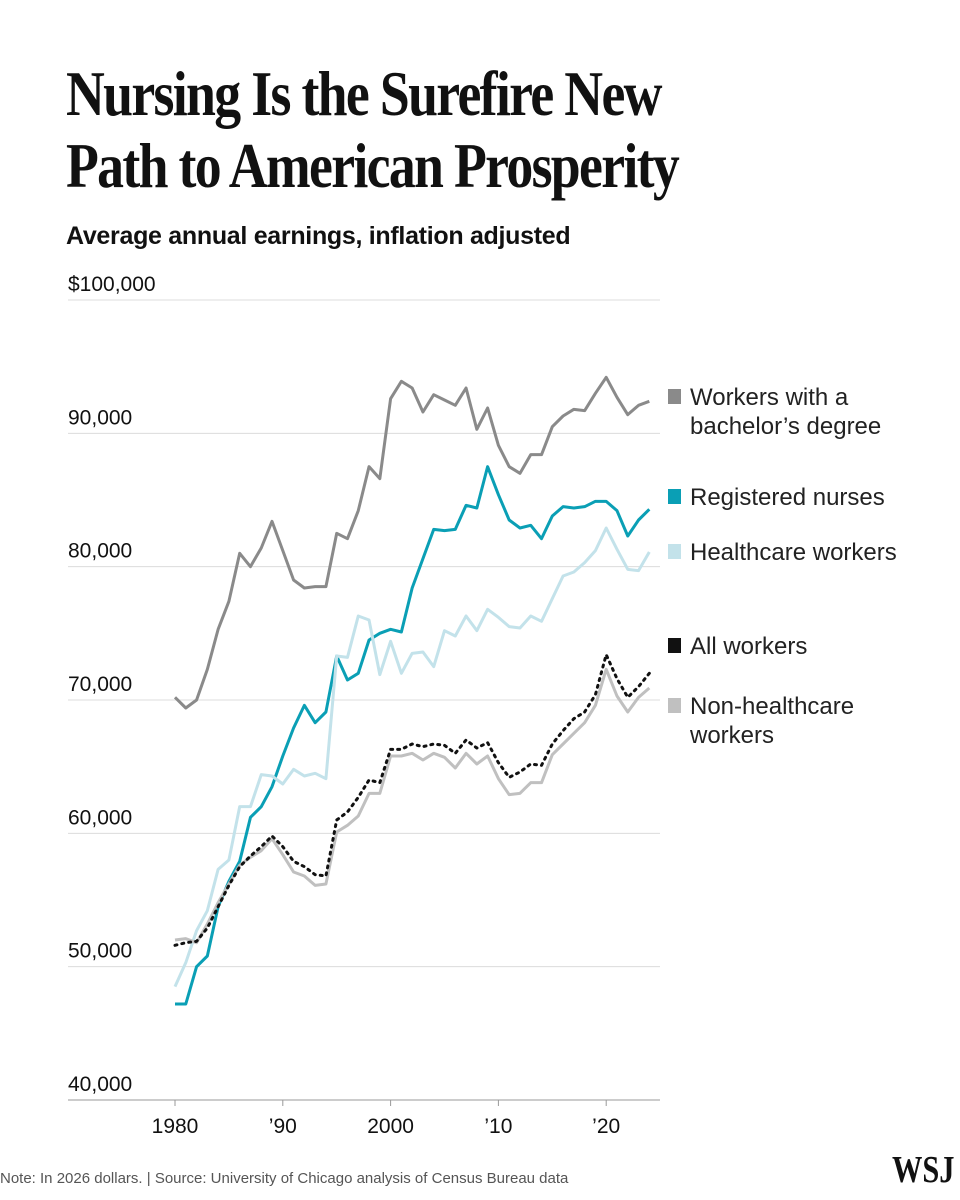 The image size is (960, 1200). Describe the element at coordinates (373, 165) in the screenshot. I see `title-line-2: Path to American Prosperity` at that location.